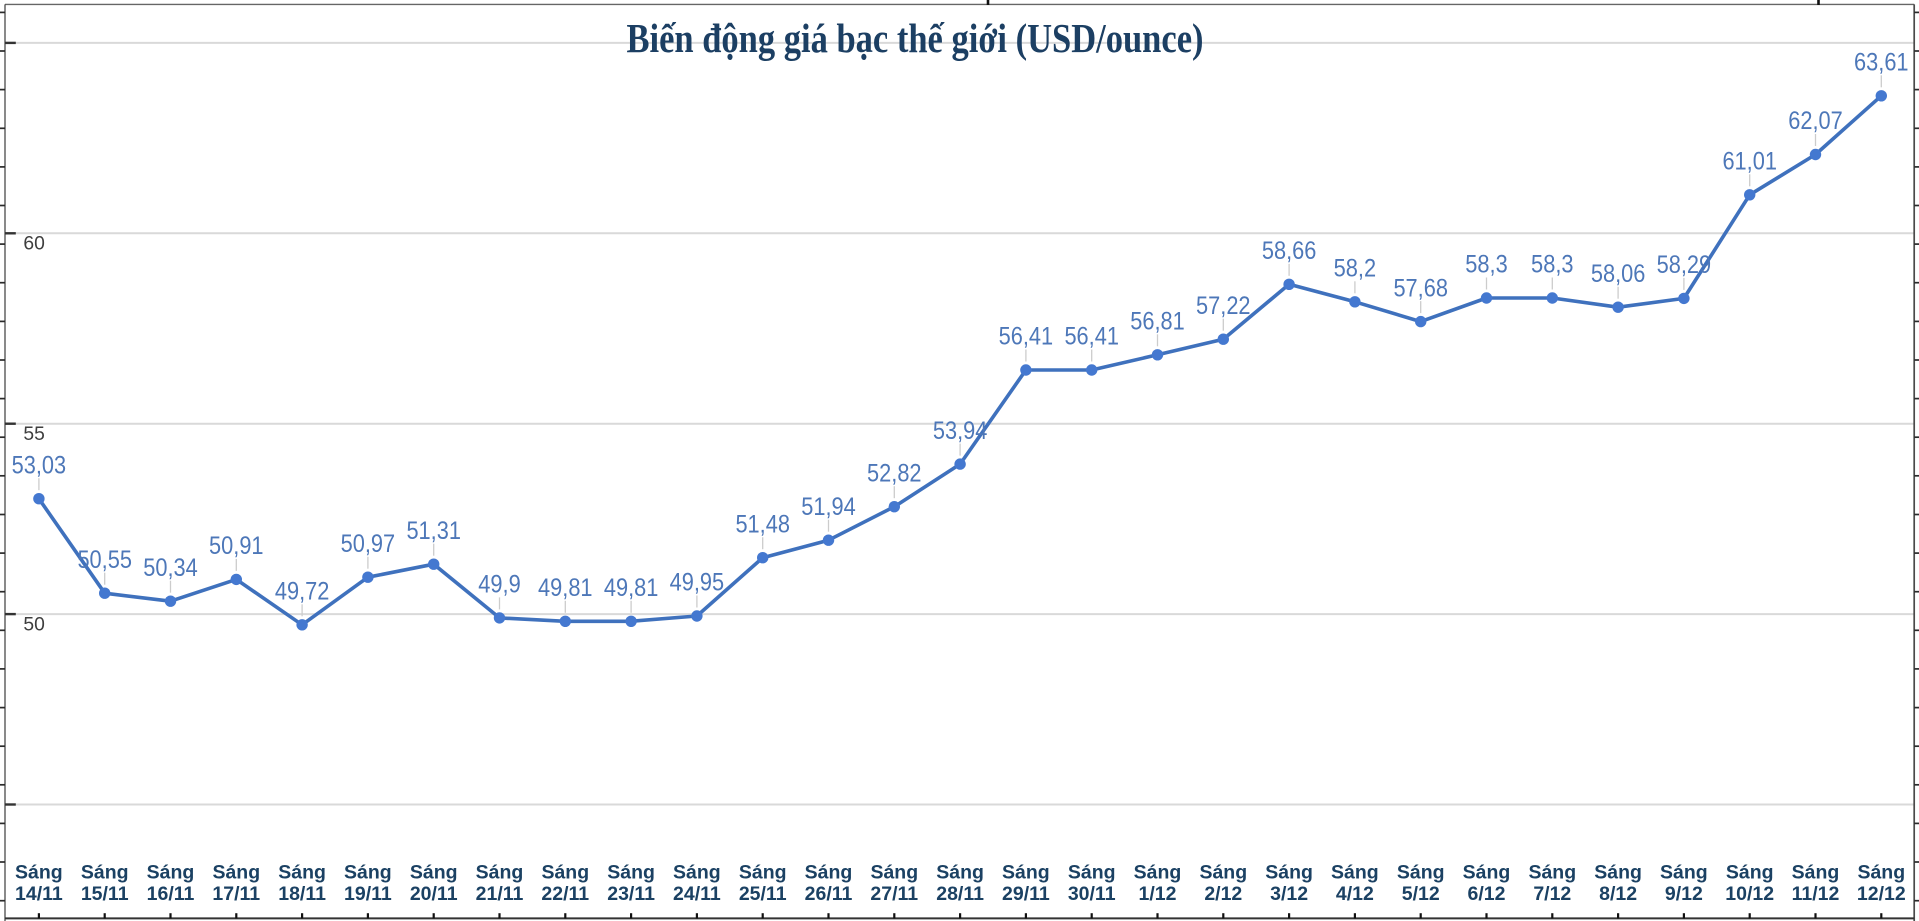 This screenshot has width=1919, height=921. What do you see at coordinates (1026, 894) in the screenshot?
I see `svg-text: 29/11` at bounding box center [1026, 894].